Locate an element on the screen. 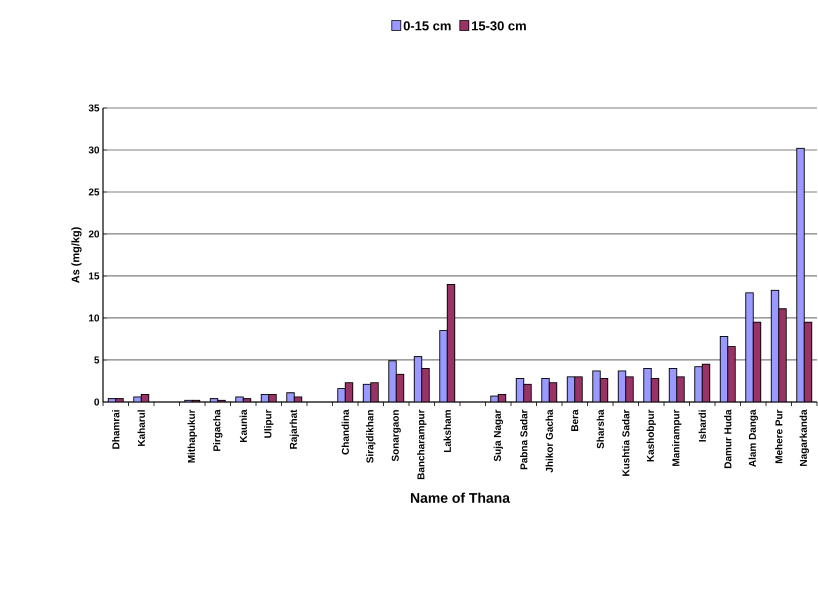  x-tick-label: Bancharampur is located at coordinates (421, 445).